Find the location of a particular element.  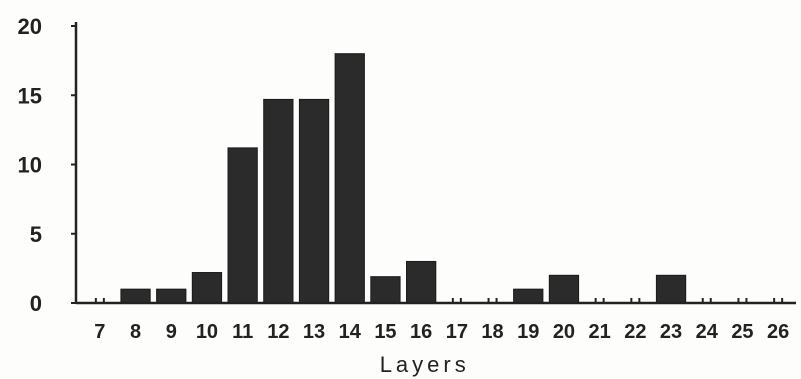

x-tick-label-21: 21 is located at coordinates (600, 332).